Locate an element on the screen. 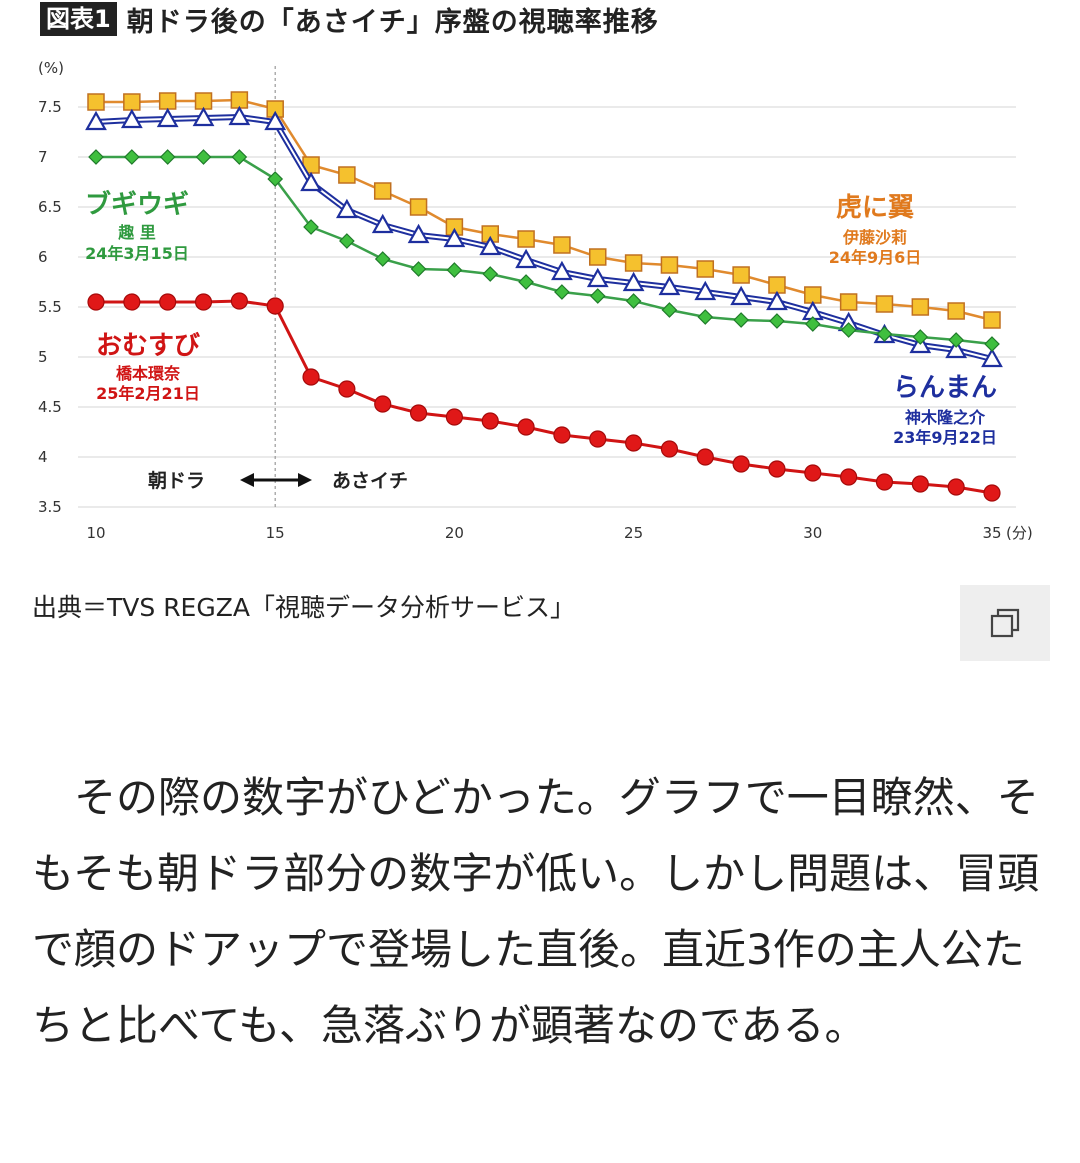  legend-label-omusubi: おむすび is located at coordinates (148, 346).